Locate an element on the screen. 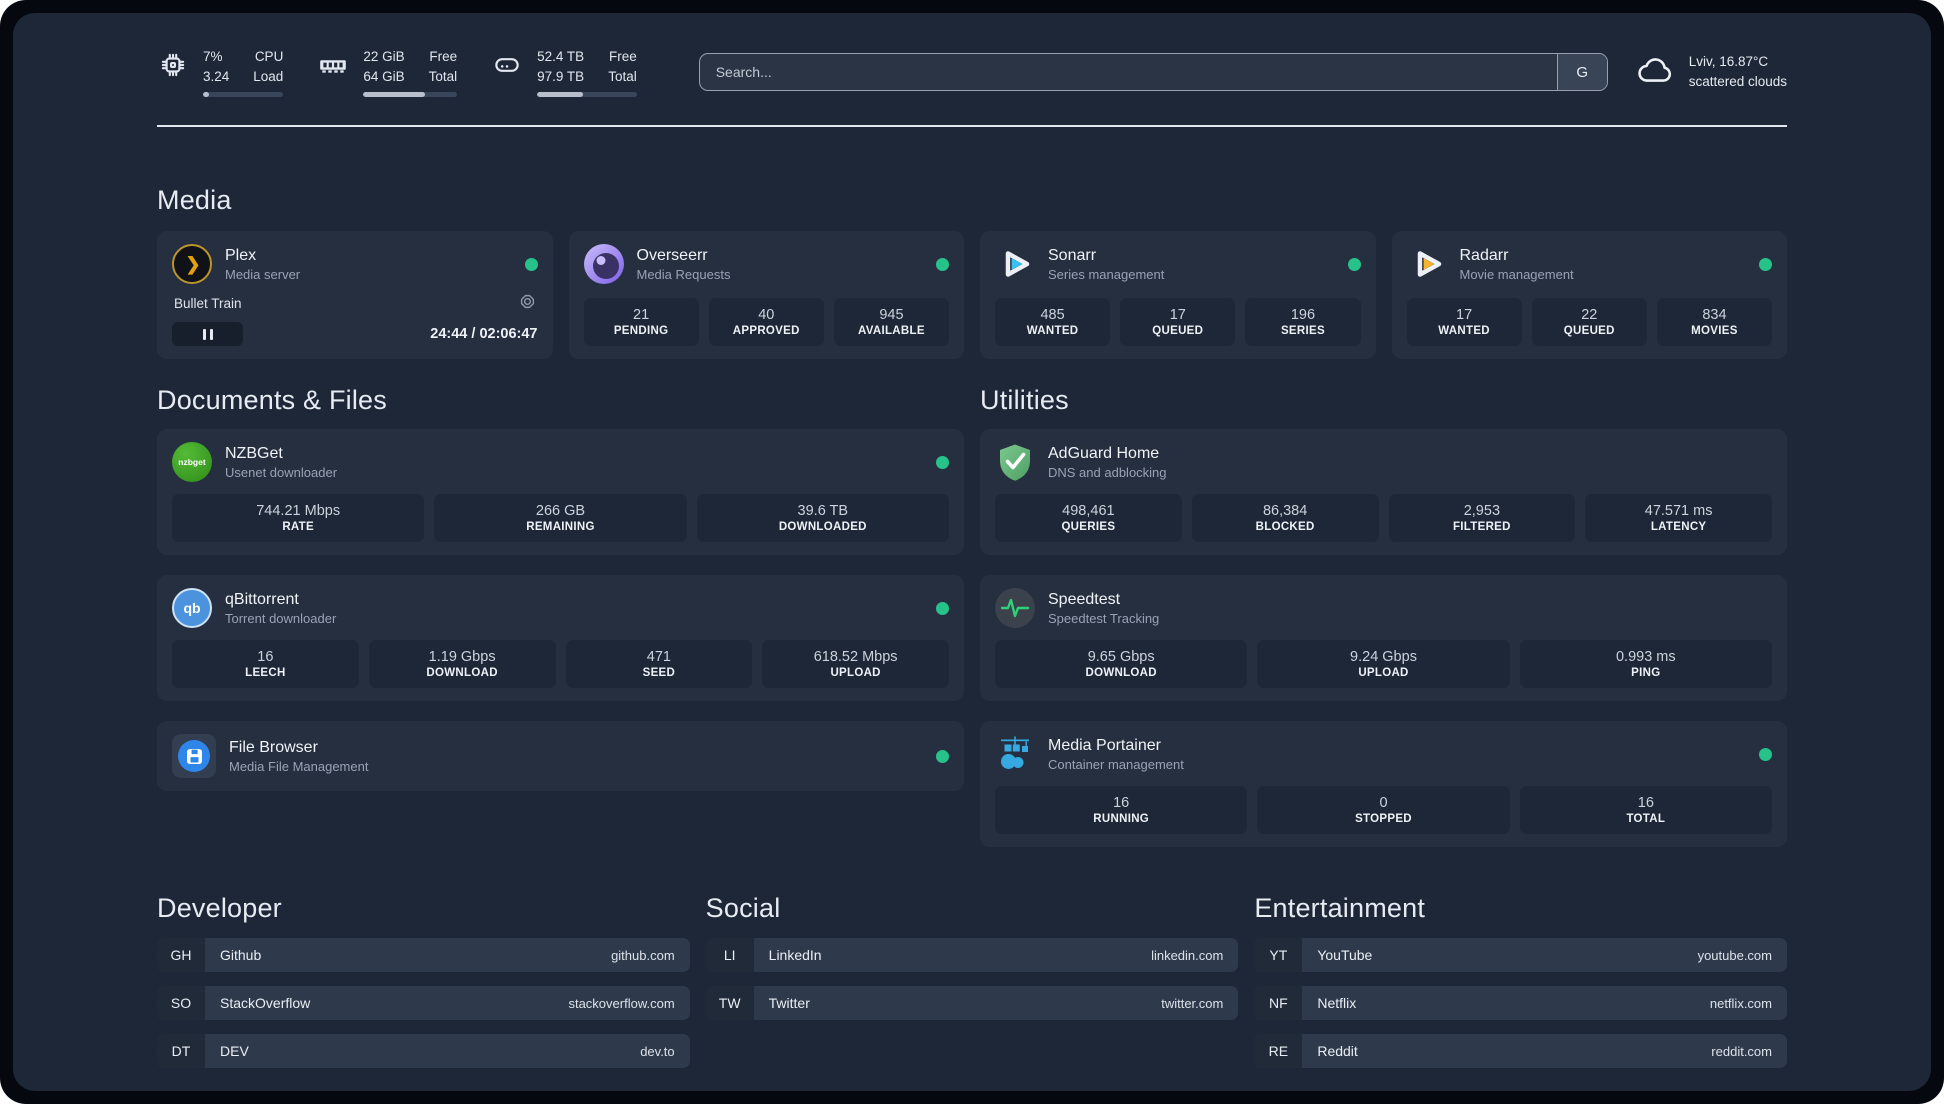 The height and width of the screenshot is (1104, 1944). stat-label: AVAILABLE is located at coordinates (891, 331).